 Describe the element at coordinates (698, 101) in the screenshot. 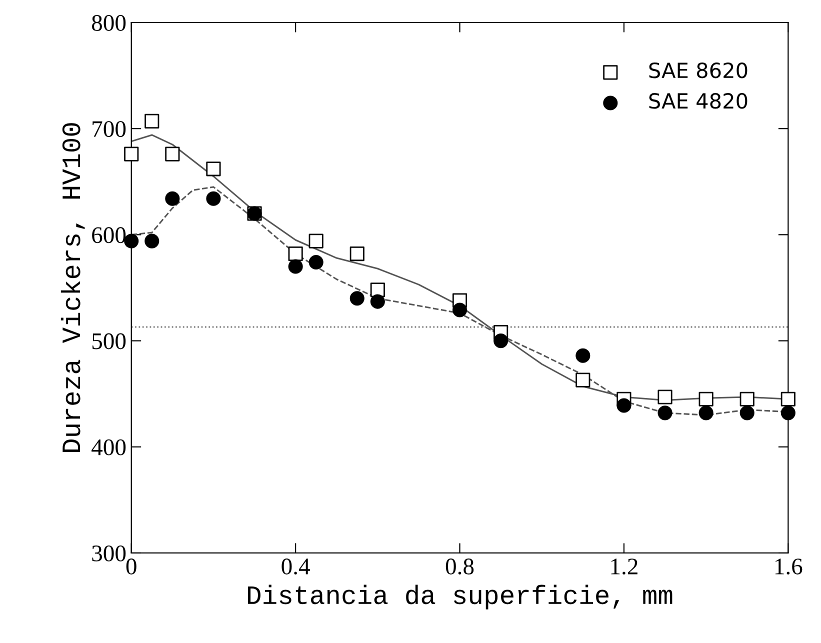

I see `legend-label: SAE 4820` at that location.